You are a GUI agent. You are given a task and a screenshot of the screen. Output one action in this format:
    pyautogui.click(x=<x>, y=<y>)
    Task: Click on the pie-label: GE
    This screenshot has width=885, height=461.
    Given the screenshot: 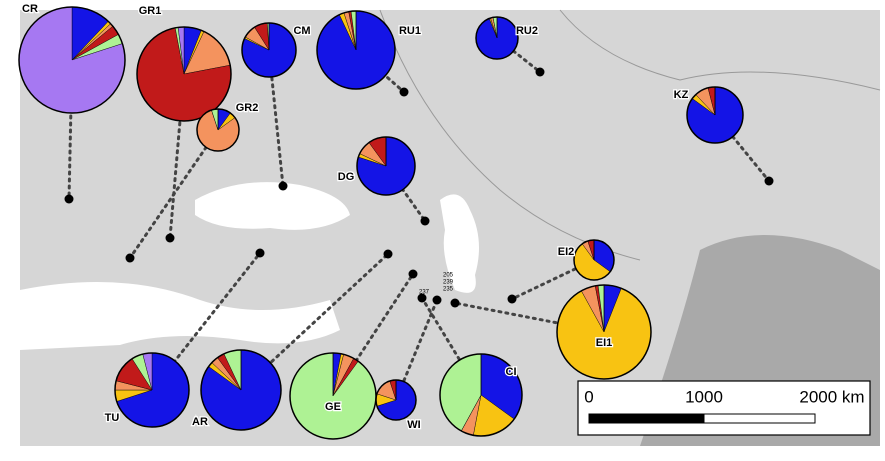 What is the action you would take?
    pyautogui.click(x=333, y=407)
    